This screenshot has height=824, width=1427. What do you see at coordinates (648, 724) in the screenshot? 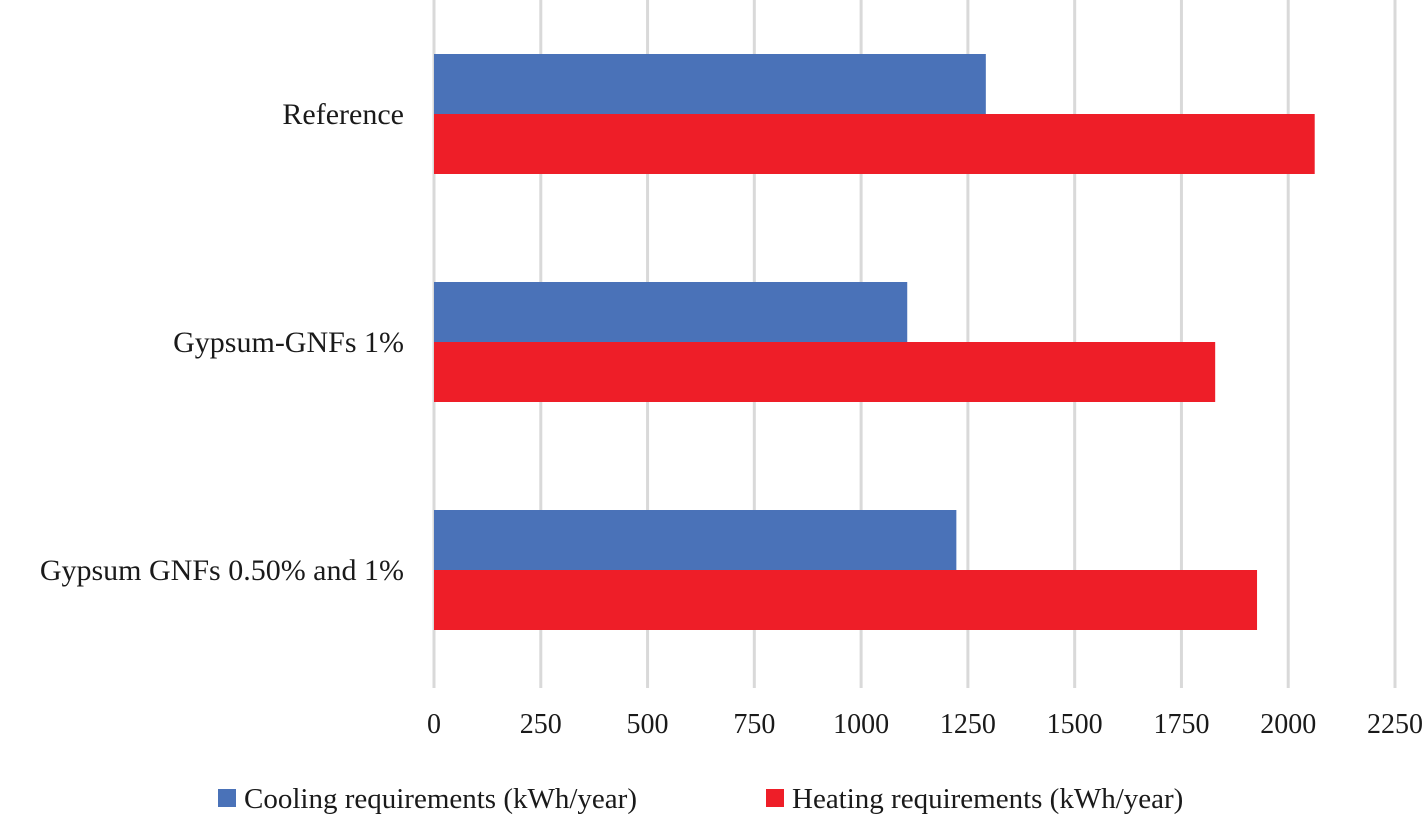
I see `x-tick-label: 500` at bounding box center [648, 724].